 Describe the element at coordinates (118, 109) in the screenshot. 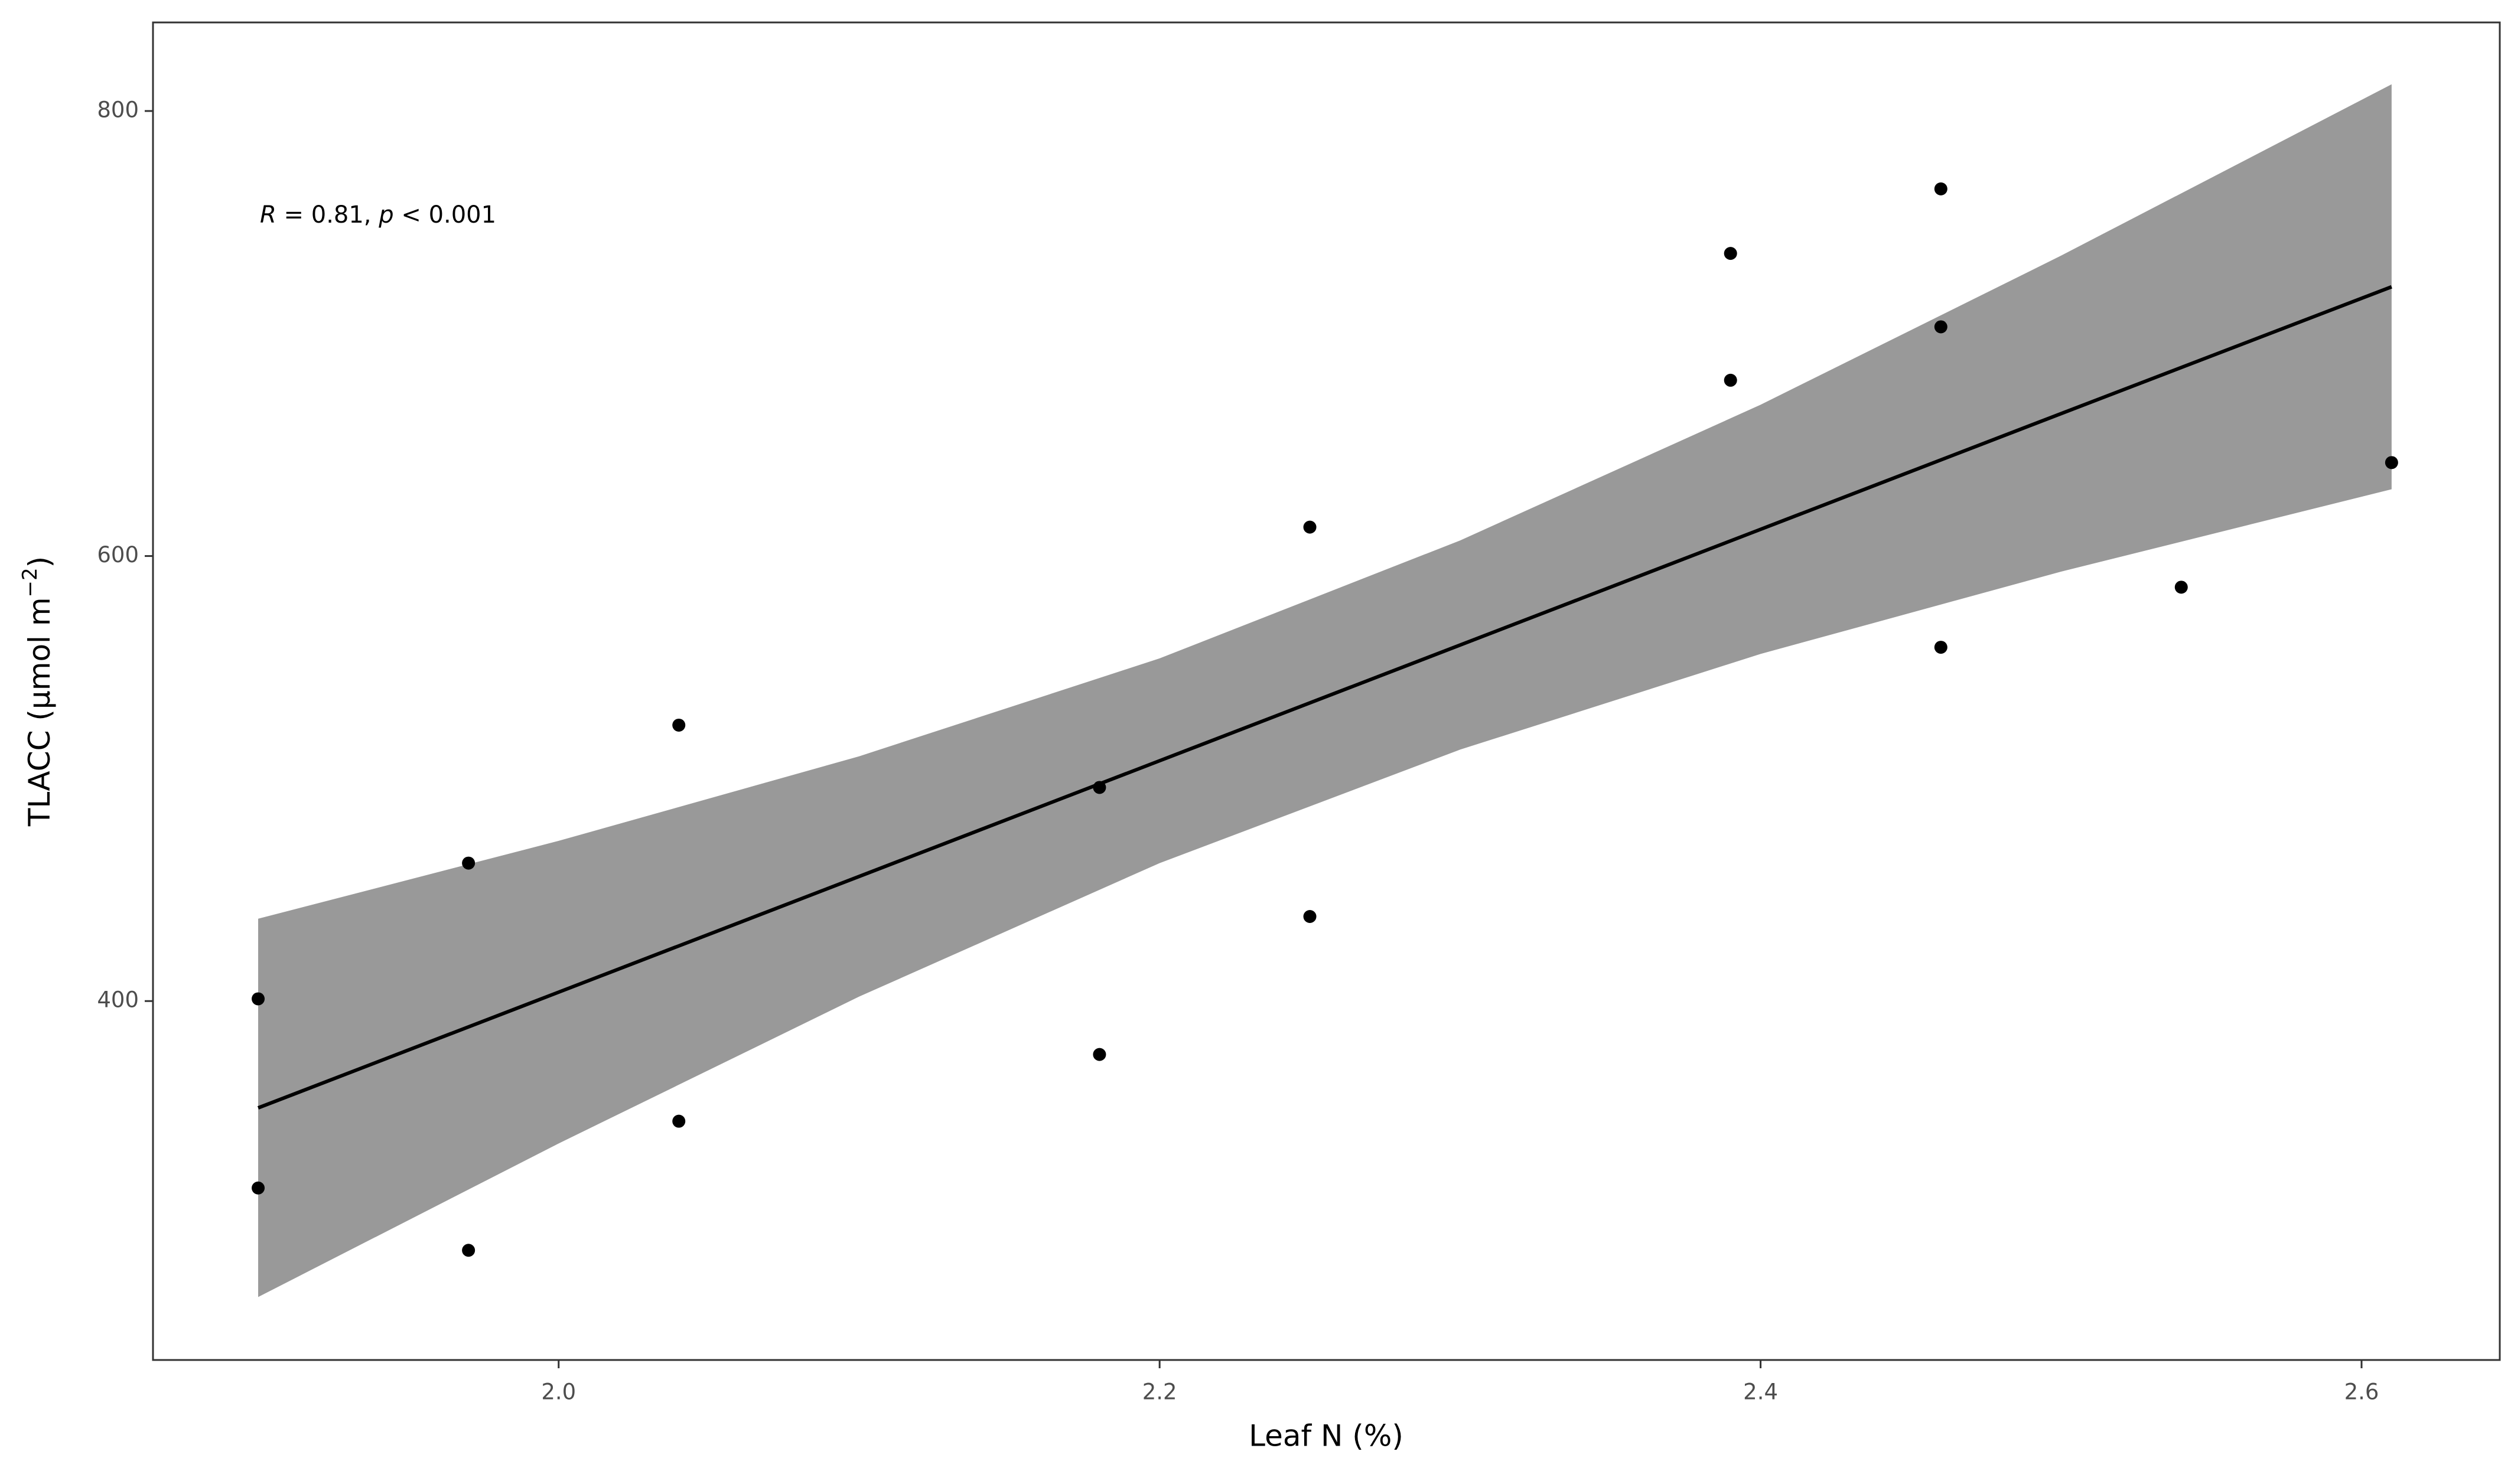

I see `y-tick-label: 800` at that location.